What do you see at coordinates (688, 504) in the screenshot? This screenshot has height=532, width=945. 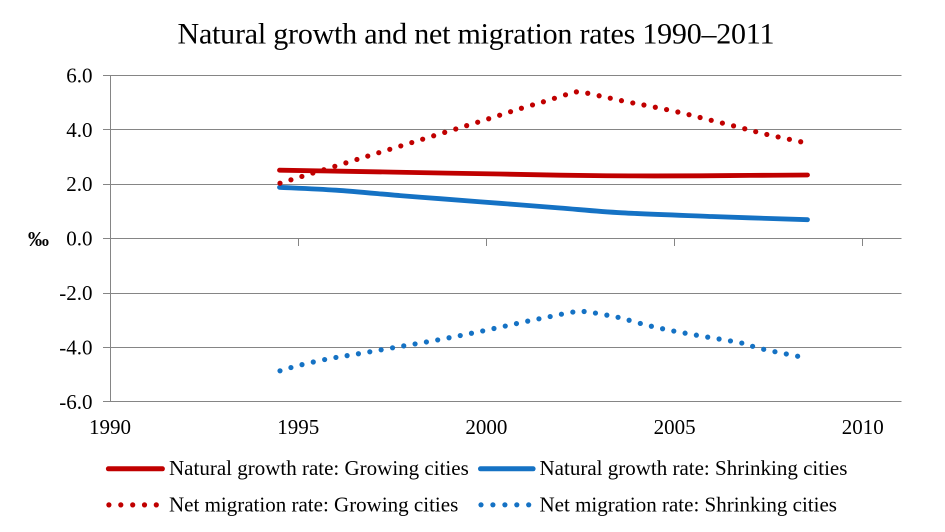 I see `svg-text:Net migration rate: Shrinking: Net migration rate: Shrinking cities` at bounding box center [688, 504].